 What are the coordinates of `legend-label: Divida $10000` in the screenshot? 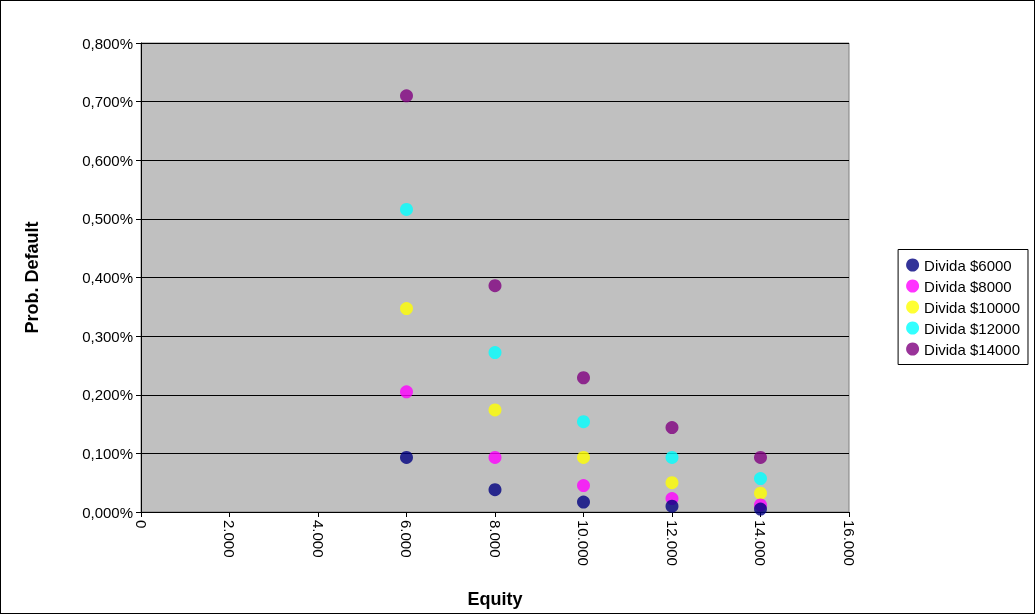 It's located at (972, 307).